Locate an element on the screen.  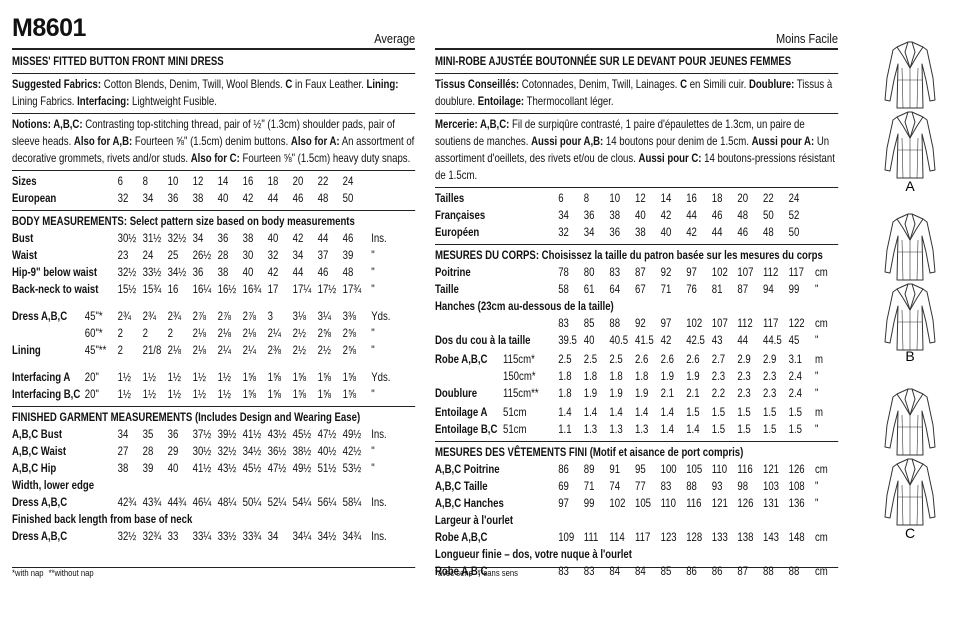
cell-value: 17½ is located at coordinates (327, 289).